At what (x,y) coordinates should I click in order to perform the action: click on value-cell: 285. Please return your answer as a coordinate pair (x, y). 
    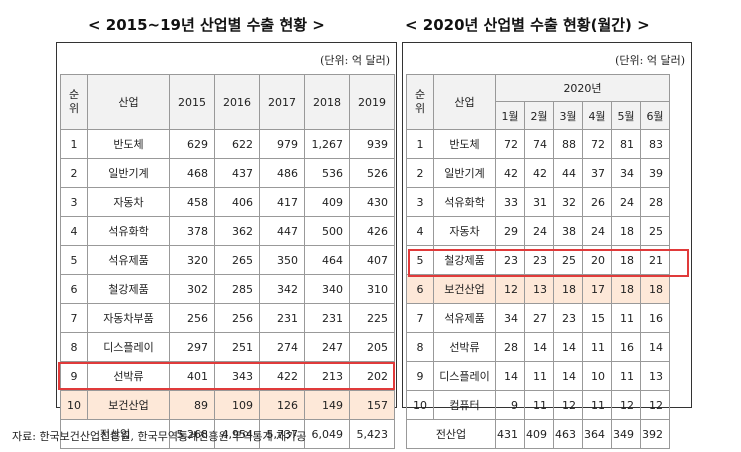
    Looking at the image, I should click on (237, 289).